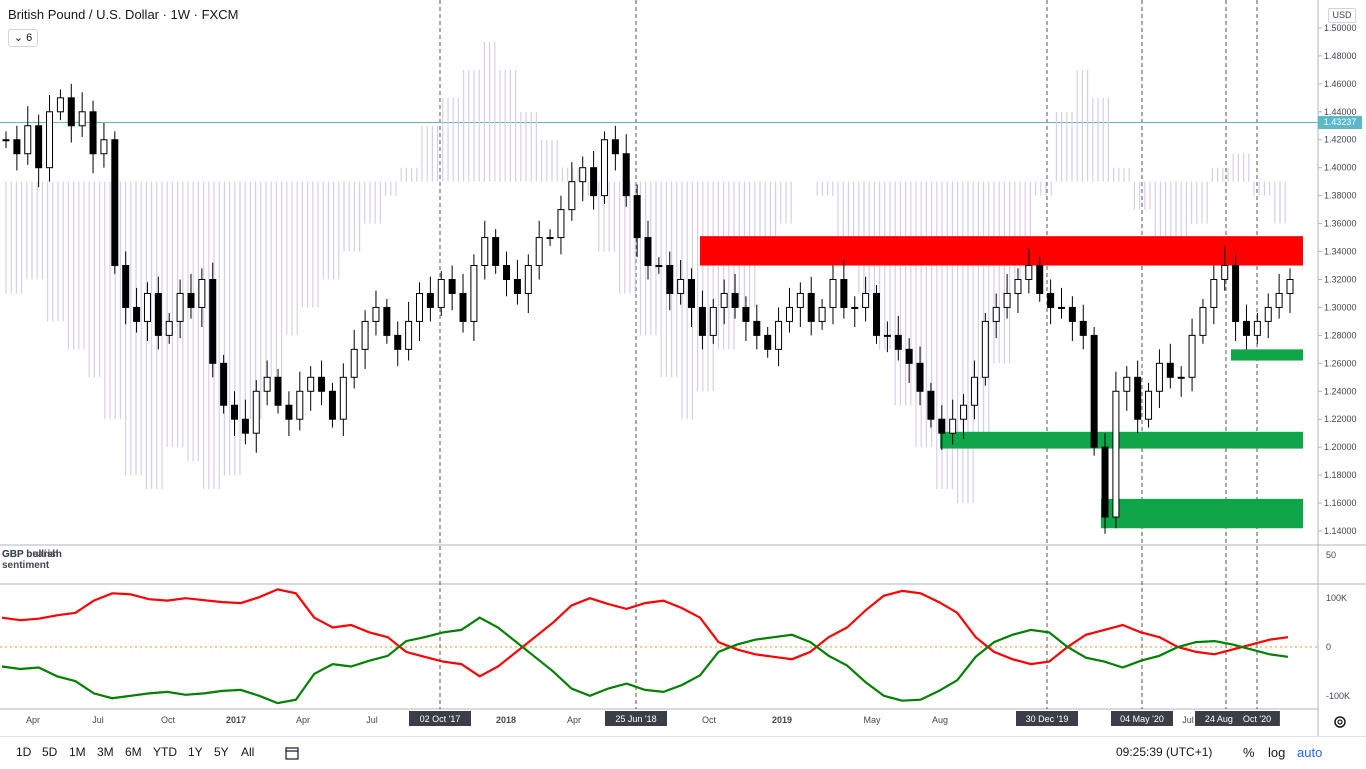  I want to click on percent-scale-toggle: %, so click(1249, 752).